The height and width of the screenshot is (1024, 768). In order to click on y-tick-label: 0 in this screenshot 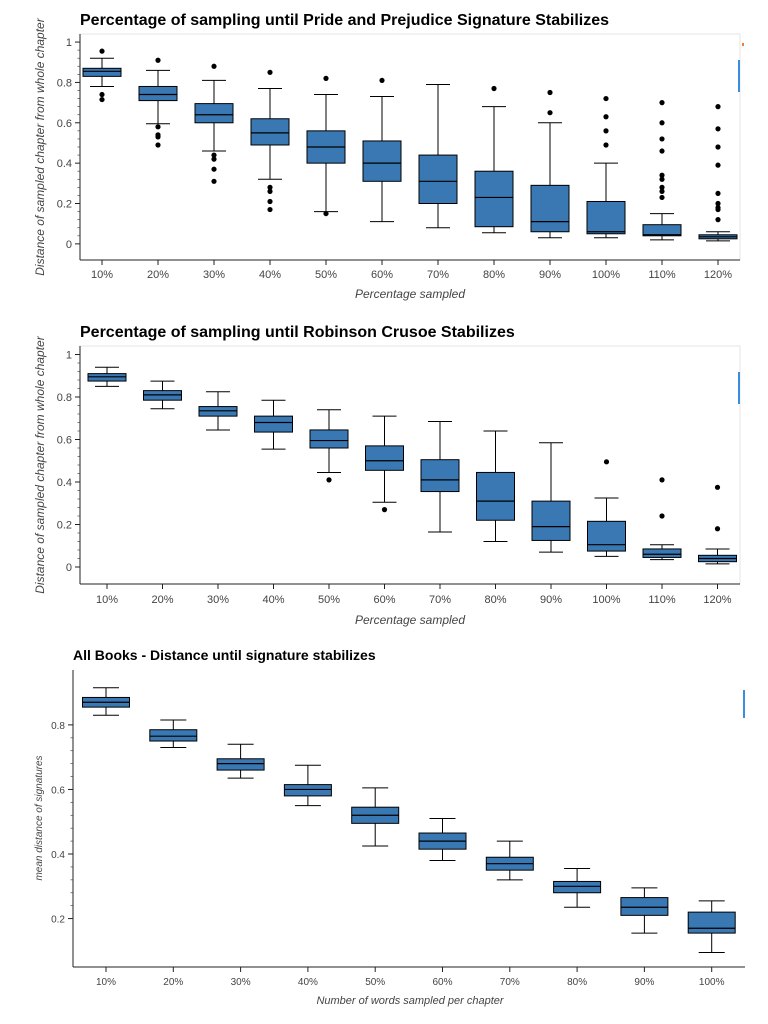, I will do `click(69, 568)`.